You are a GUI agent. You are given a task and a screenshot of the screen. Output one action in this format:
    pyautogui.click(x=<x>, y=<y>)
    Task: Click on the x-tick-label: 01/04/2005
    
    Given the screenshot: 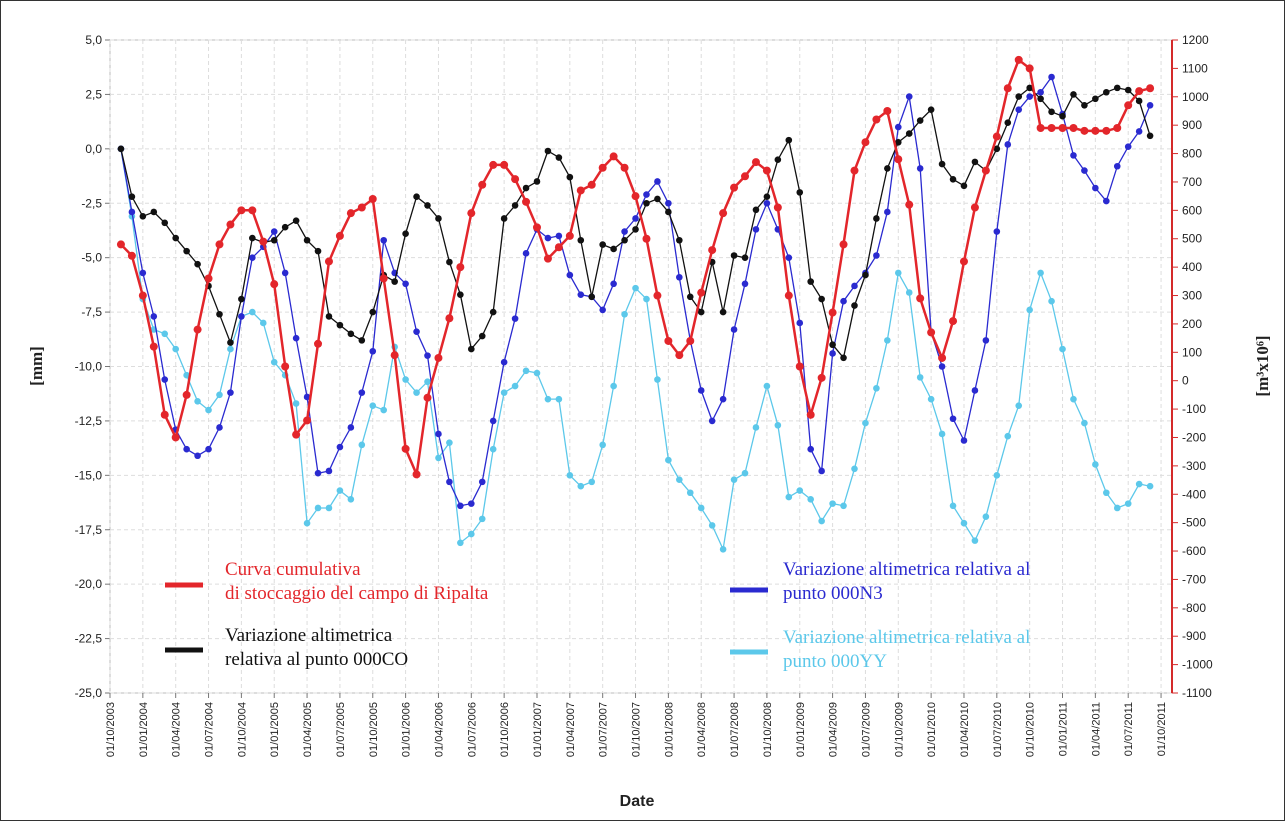 What is the action you would take?
    pyautogui.click(x=308, y=729)
    